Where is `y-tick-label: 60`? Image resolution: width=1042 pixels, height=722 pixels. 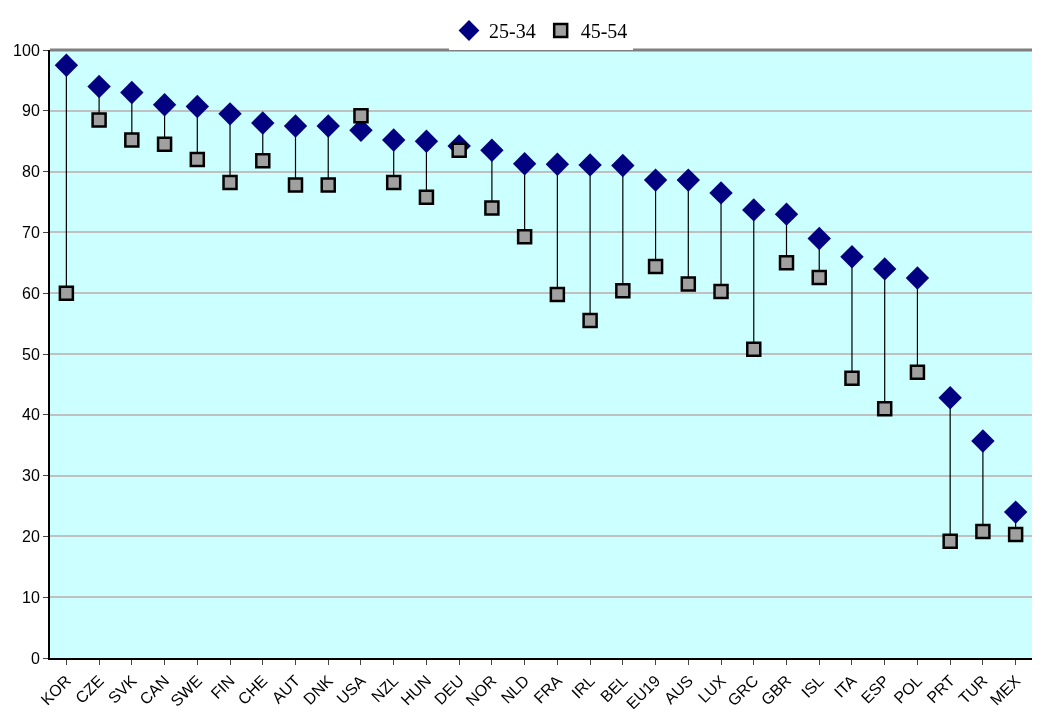
y-tick-label: 60 is located at coordinates (31, 293).